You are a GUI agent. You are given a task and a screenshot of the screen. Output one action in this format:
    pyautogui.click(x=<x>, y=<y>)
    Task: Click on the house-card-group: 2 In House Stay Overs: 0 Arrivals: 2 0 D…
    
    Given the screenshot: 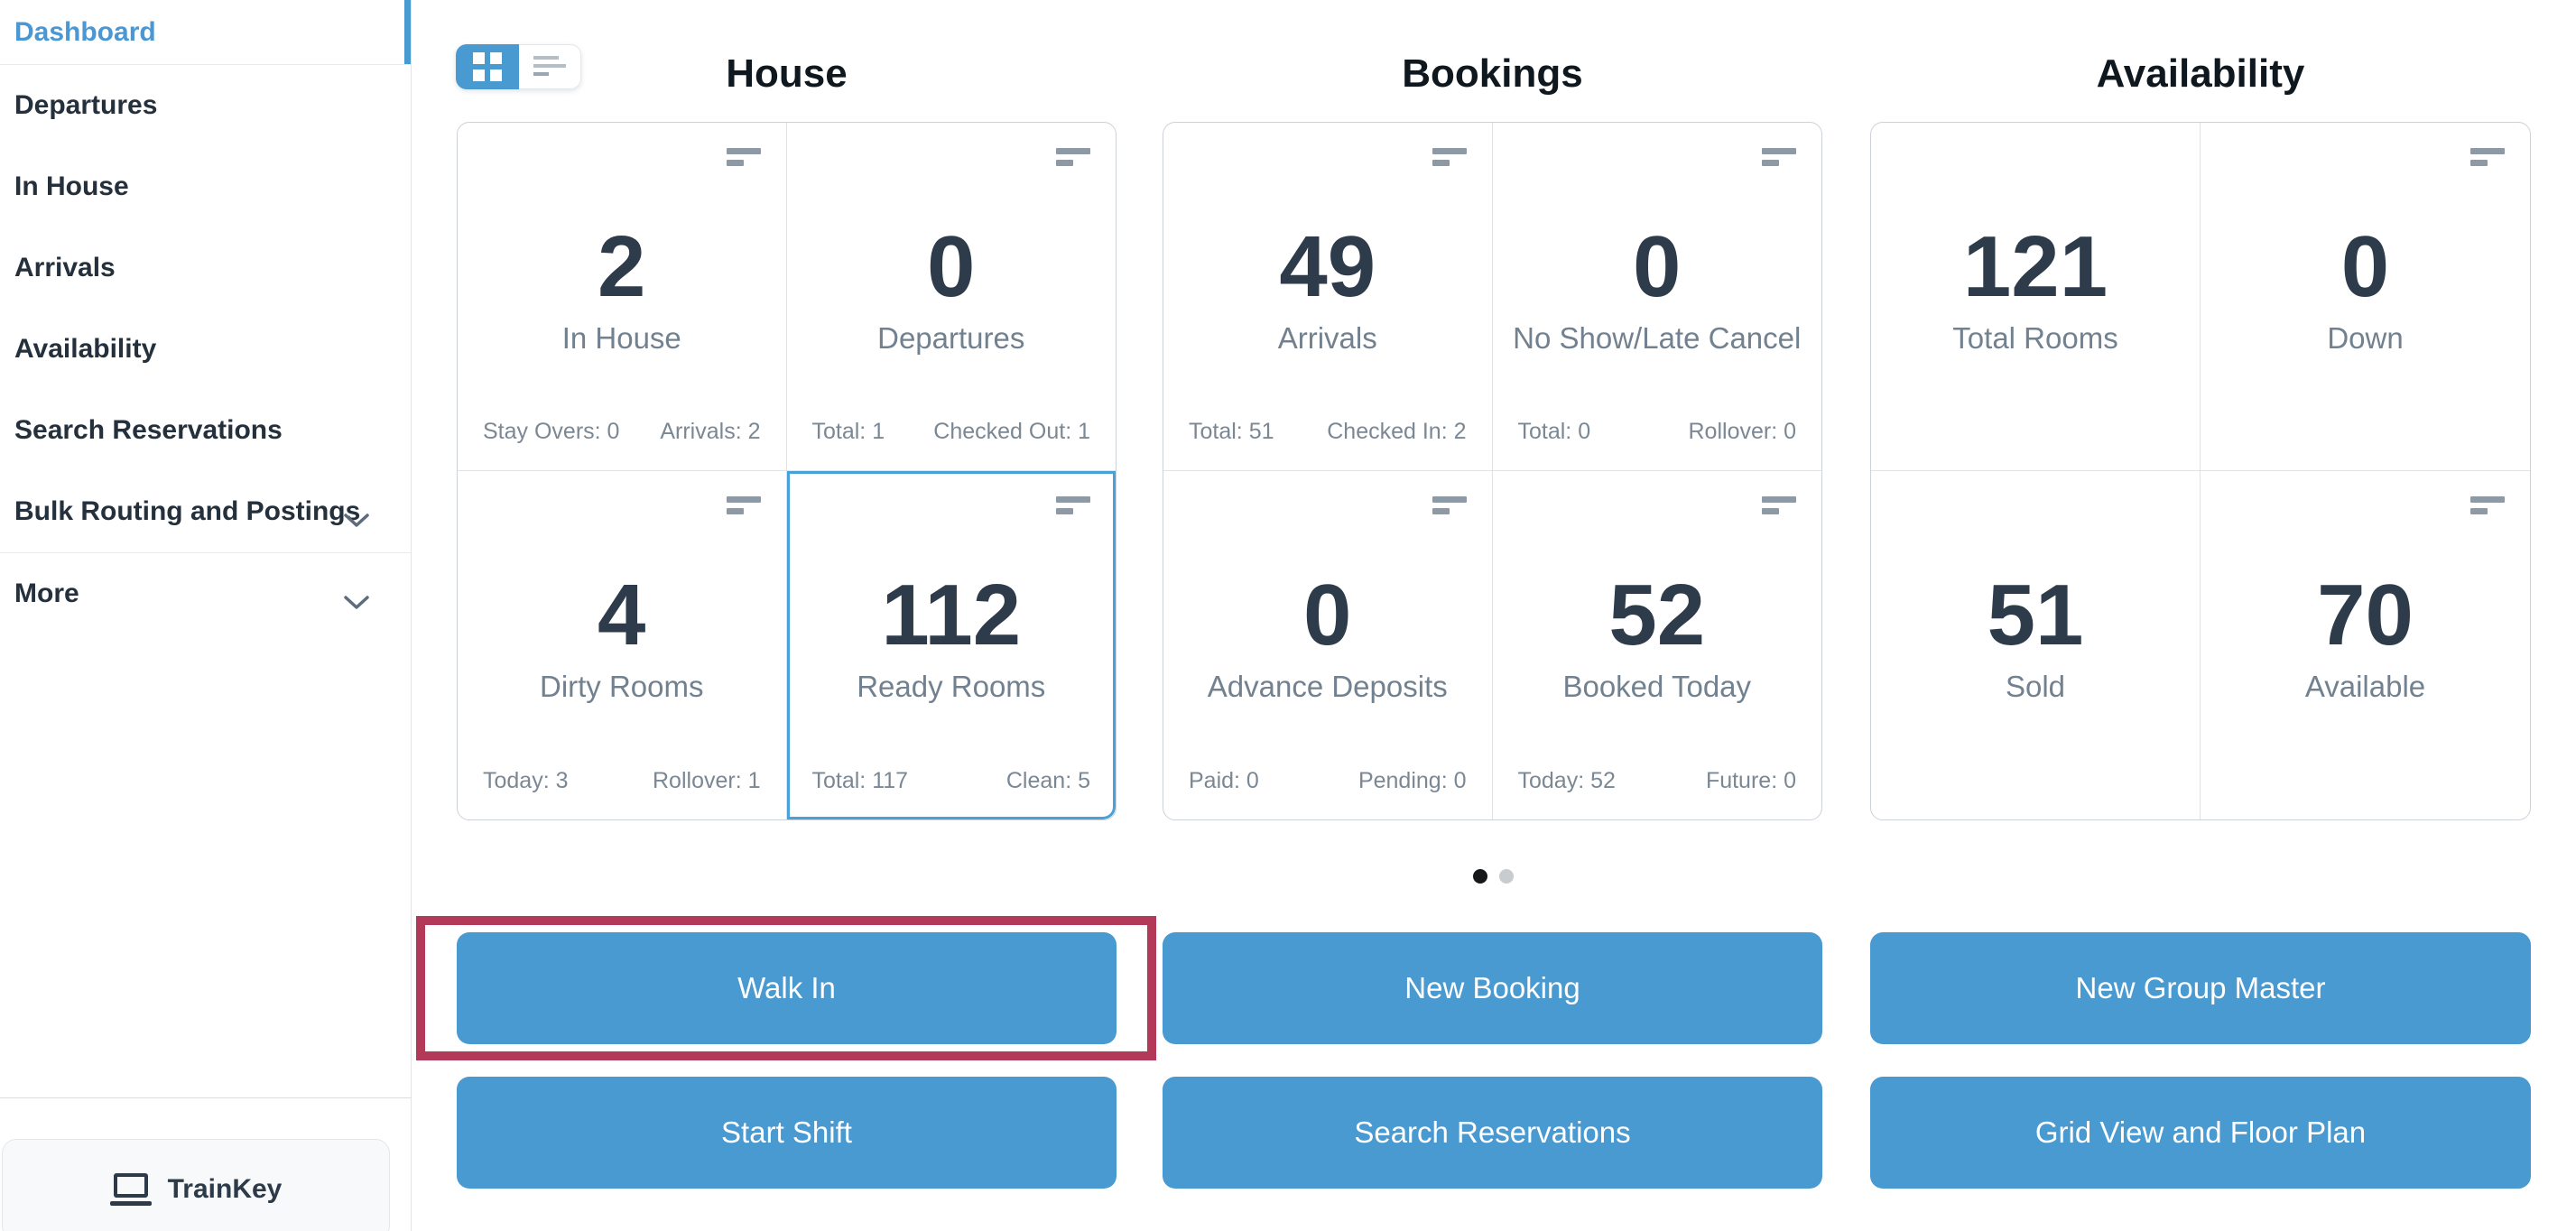 What is the action you would take?
    pyautogui.click(x=787, y=471)
    